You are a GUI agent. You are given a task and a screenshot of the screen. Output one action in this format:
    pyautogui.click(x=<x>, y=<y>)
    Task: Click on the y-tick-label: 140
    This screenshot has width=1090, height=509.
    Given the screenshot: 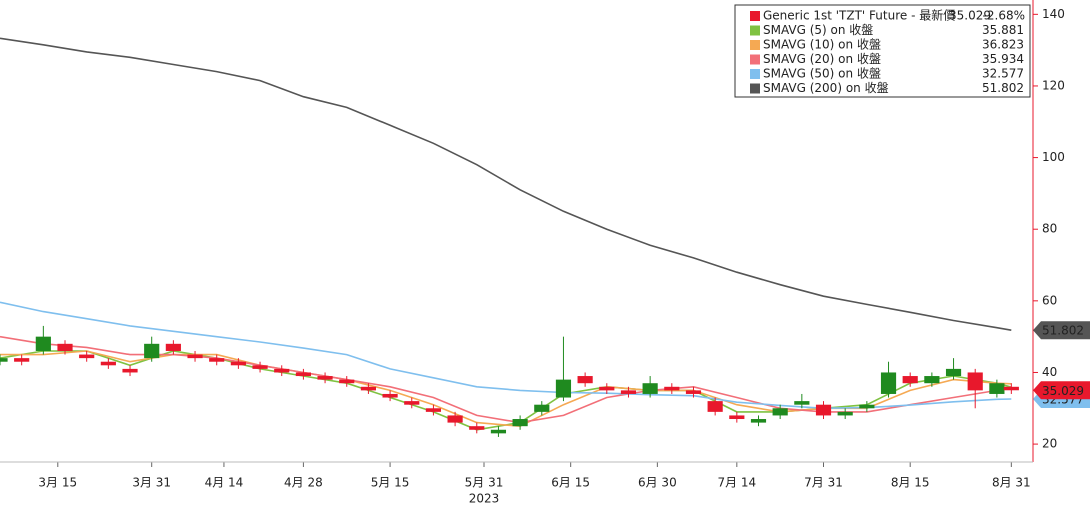 What is the action you would take?
    pyautogui.click(x=1053, y=14)
    